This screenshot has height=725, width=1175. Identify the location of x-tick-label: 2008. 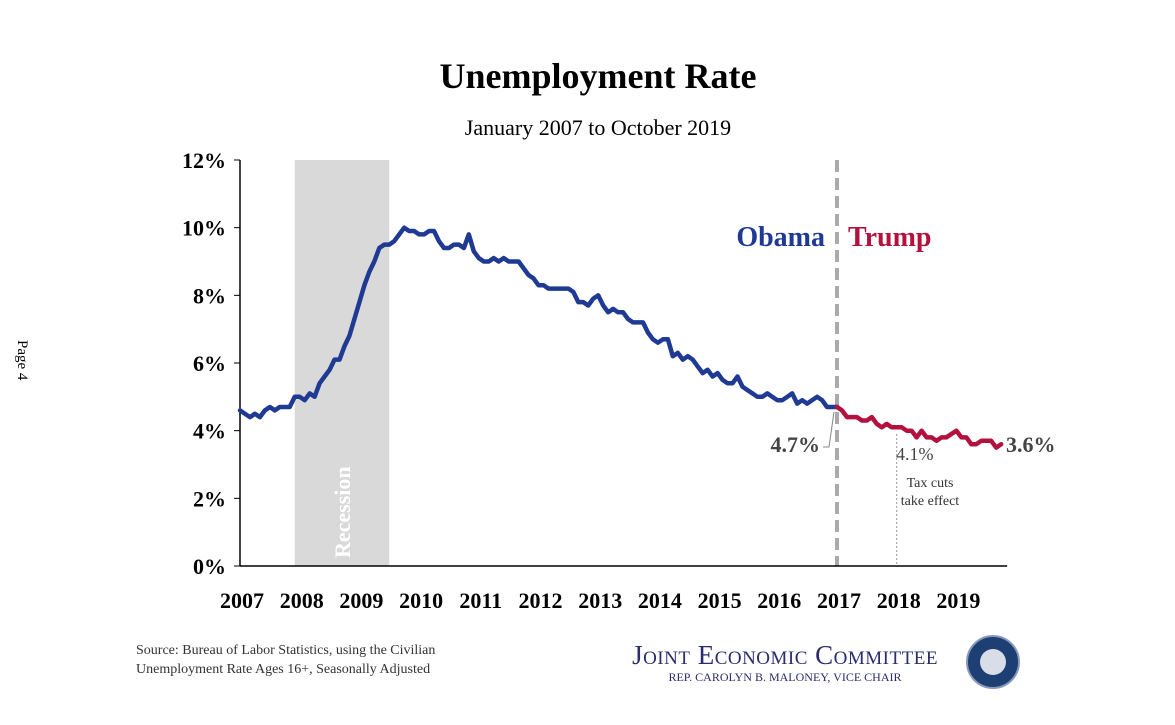
(302, 600).